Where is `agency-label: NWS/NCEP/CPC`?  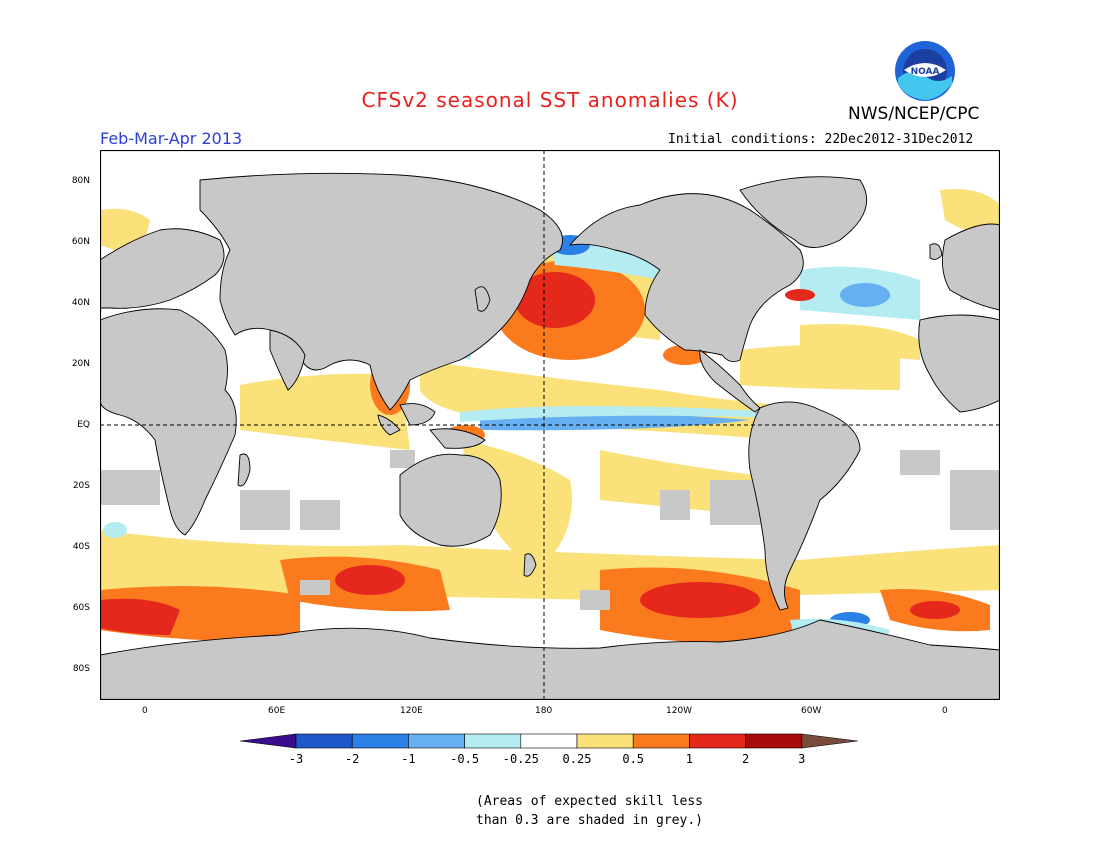
agency-label: NWS/NCEP/CPC is located at coordinates (914, 114).